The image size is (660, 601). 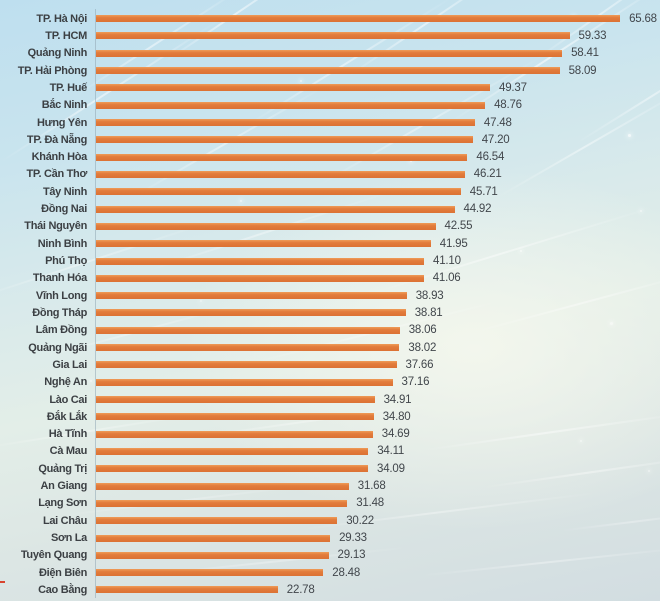 I want to click on category-label: TP. Hà Nội, so click(x=61, y=18).